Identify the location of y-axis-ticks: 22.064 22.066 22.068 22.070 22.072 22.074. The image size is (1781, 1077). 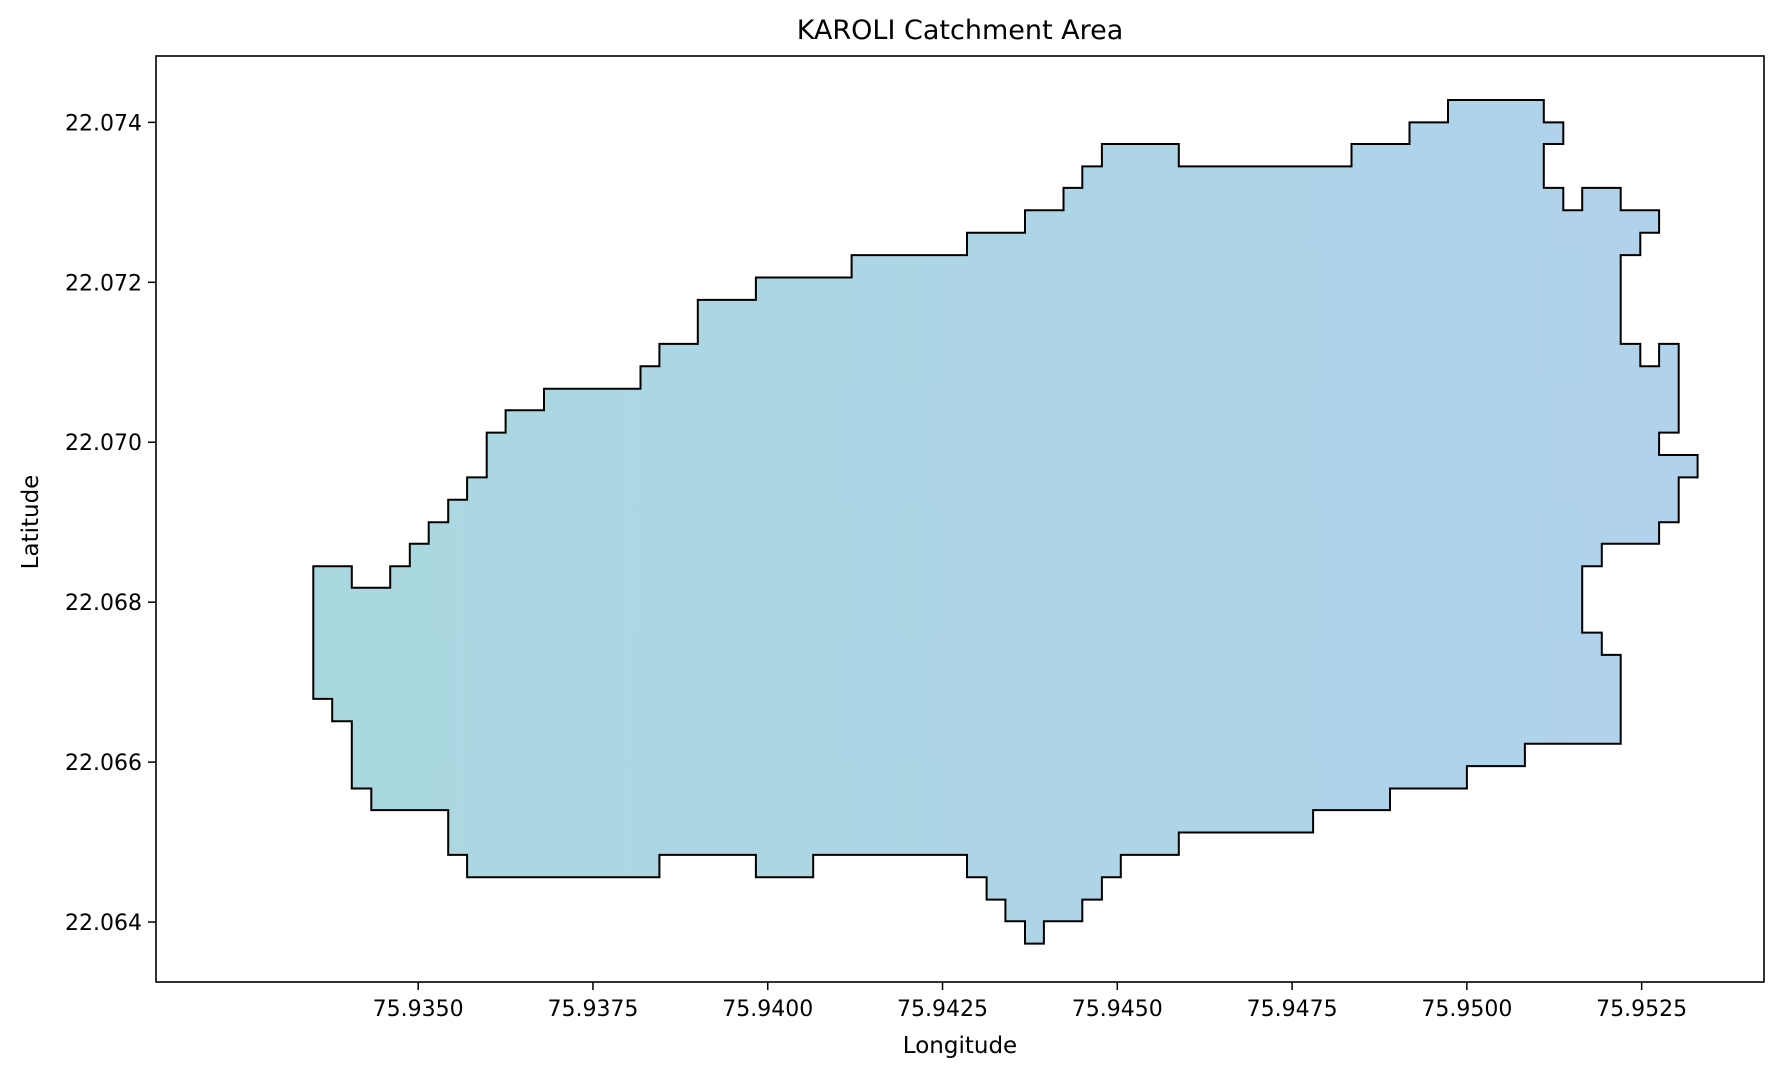
(110, 523).